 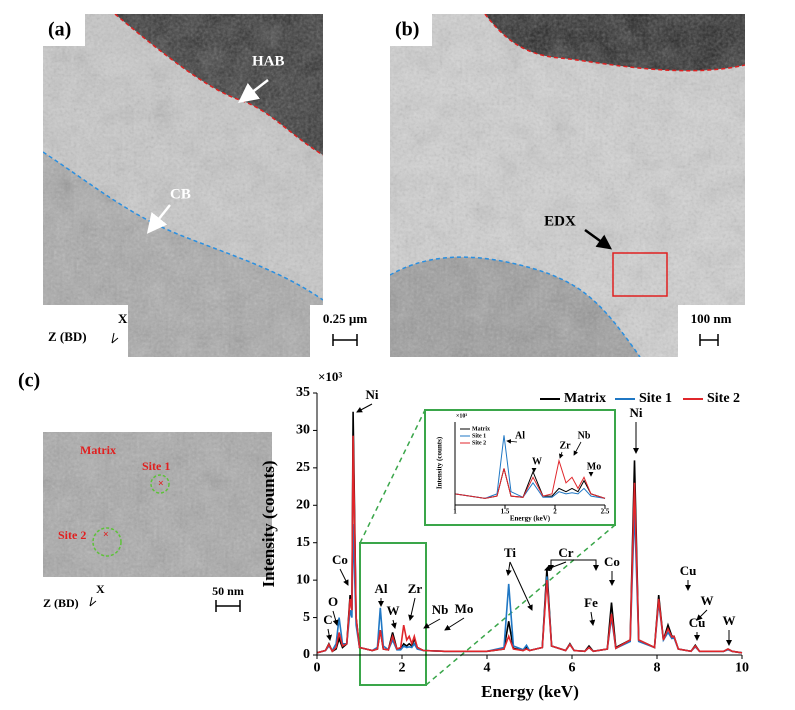 What do you see at coordinates (268, 61) in the screenshot?
I see `annotation: HAB` at bounding box center [268, 61].